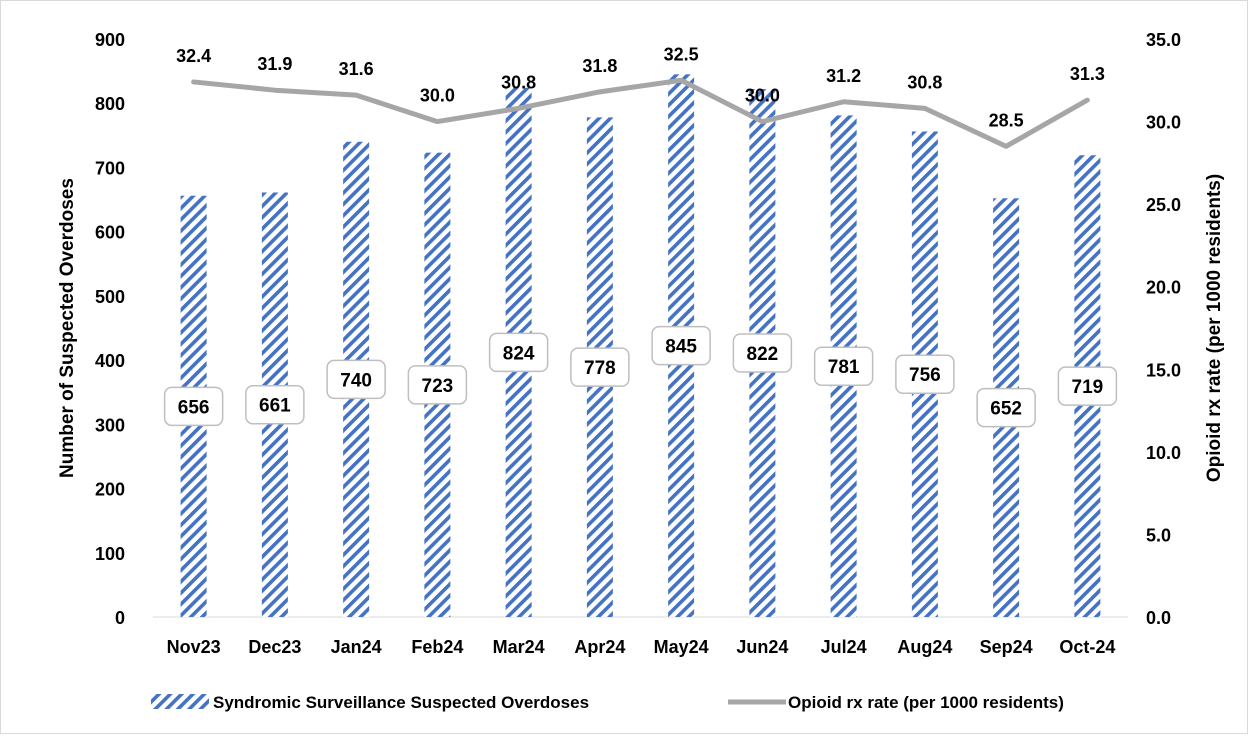 The height and width of the screenshot is (738, 1248). What do you see at coordinates (110, 554) in the screenshot?
I see `y-tick-label: 100` at bounding box center [110, 554].